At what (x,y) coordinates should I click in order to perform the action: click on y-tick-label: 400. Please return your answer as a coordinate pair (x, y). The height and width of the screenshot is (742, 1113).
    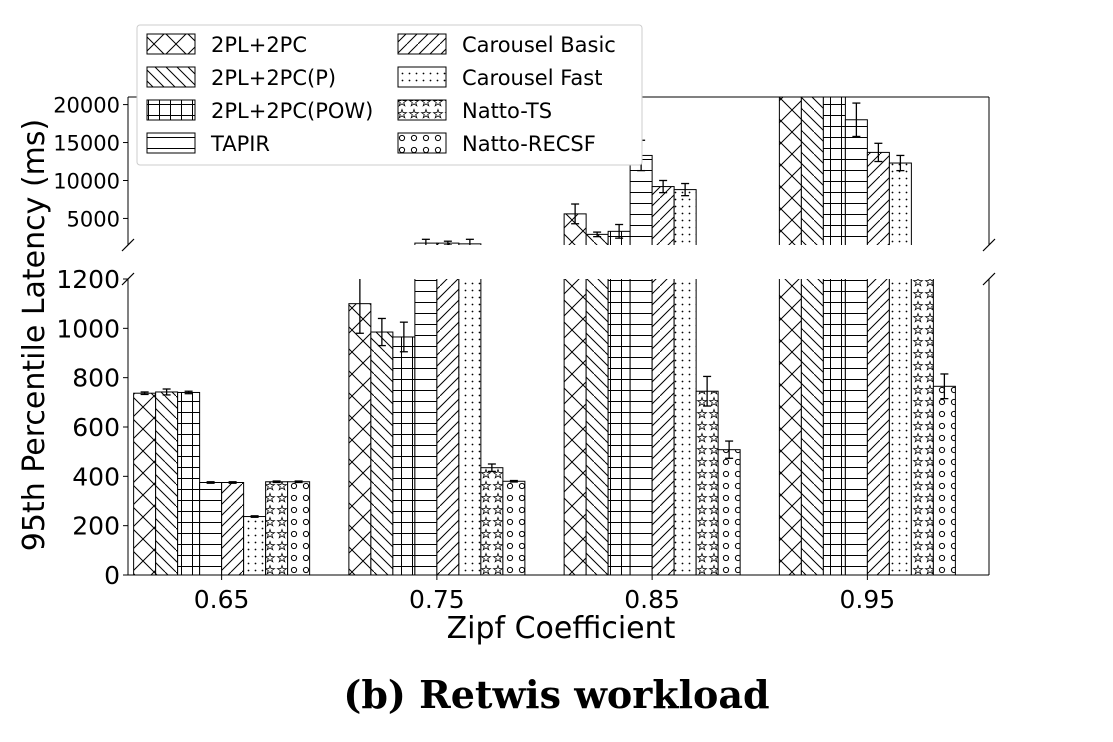
    Looking at the image, I should click on (96, 476).